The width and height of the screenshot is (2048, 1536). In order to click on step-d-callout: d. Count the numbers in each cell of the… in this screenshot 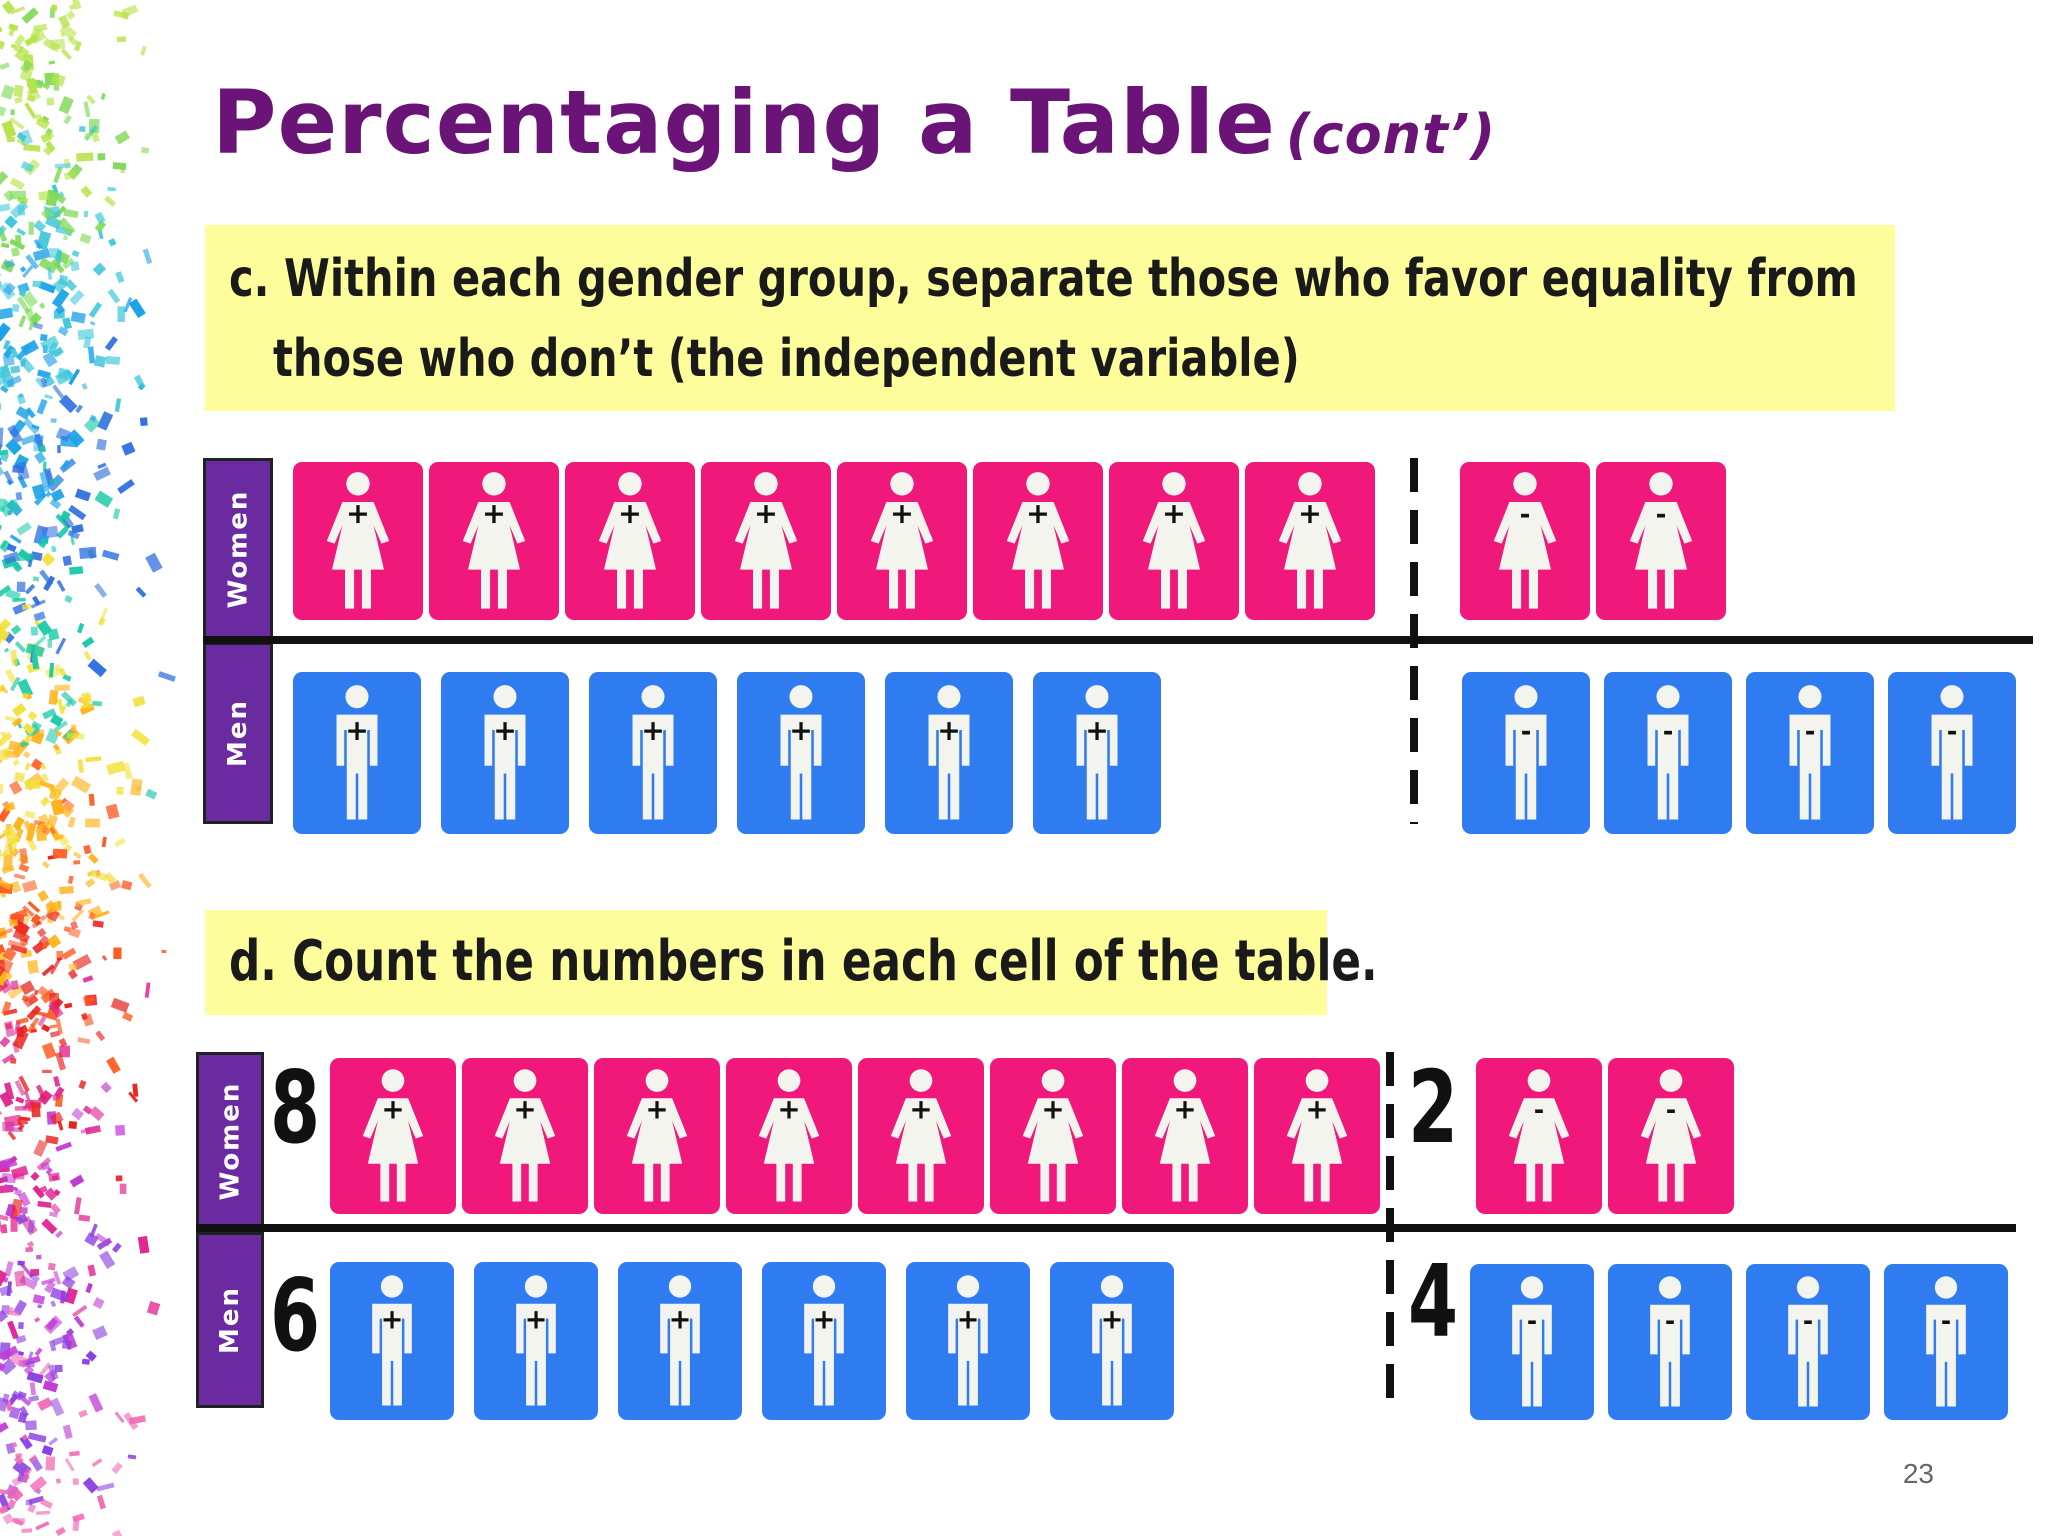, I will do `click(791, 962)`.